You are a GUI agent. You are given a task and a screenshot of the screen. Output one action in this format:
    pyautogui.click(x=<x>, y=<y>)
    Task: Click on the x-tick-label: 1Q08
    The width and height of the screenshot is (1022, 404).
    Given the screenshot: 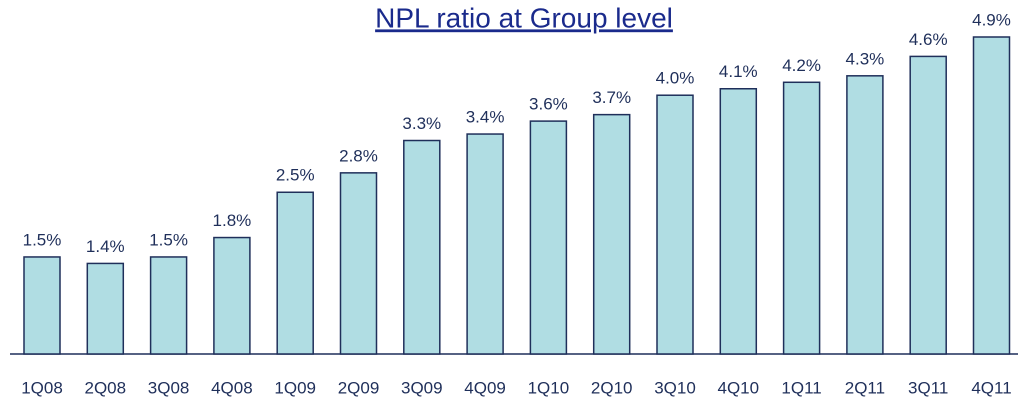 What is the action you would take?
    pyautogui.click(x=42, y=387)
    